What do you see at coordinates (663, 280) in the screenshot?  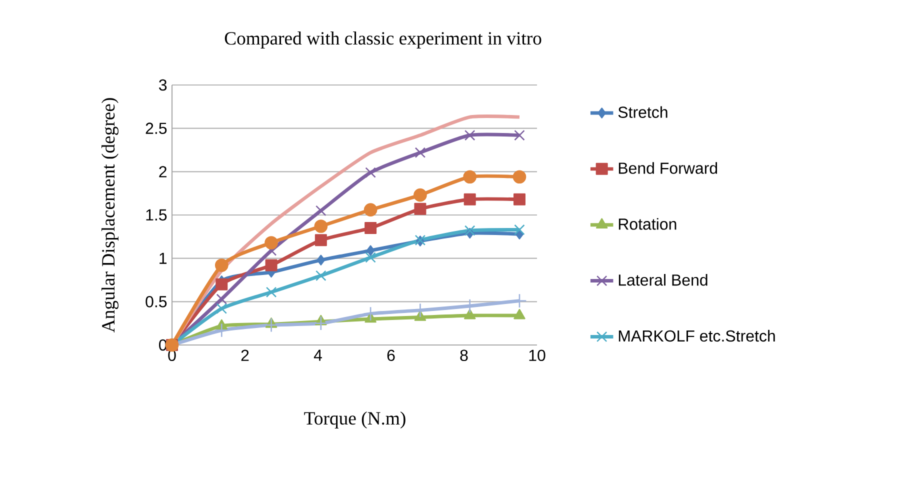 I see `legend-label: Lateral Bend` at bounding box center [663, 280].